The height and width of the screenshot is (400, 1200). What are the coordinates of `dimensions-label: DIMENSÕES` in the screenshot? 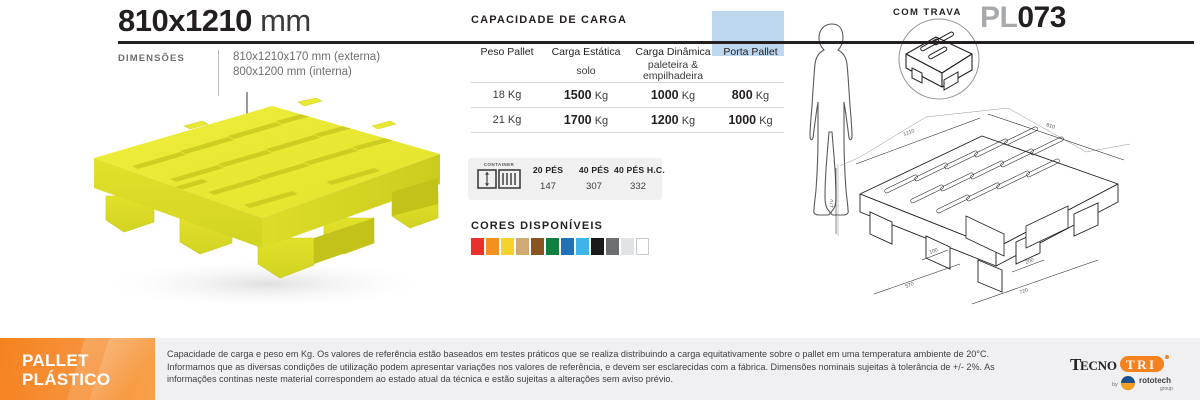 It's located at (151, 58).